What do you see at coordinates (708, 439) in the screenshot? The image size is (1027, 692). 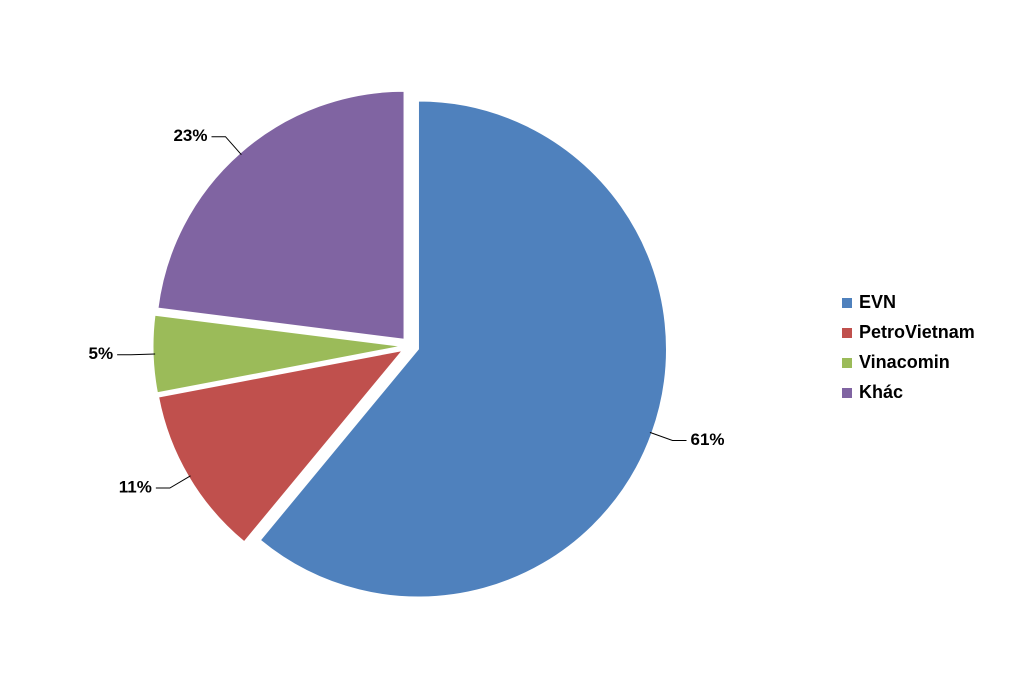 I see `data-label: 61%` at bounding box center [708, 439].